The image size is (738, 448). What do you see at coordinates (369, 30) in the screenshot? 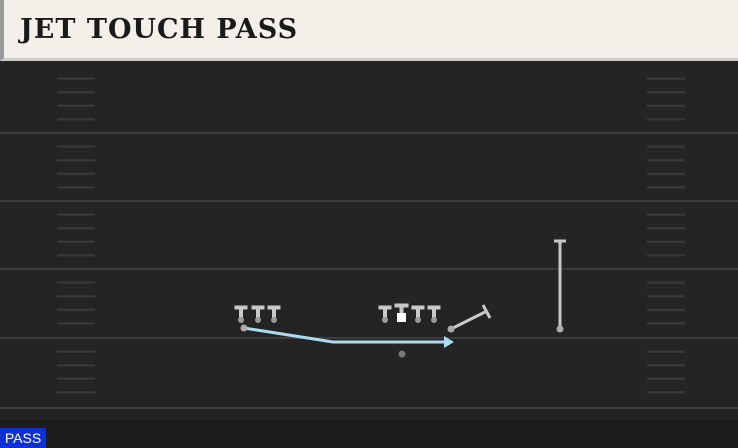
I see `header: JET TOUCH PASS` at bounding box center [369, 30].